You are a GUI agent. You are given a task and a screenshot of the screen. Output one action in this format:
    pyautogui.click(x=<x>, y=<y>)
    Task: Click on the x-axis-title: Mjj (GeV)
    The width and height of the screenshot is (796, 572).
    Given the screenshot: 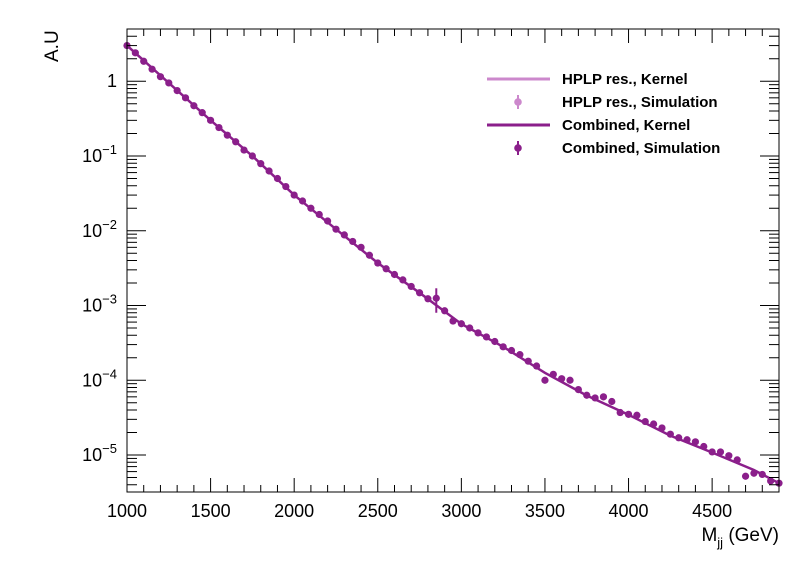 What is the action you would take?
    pyautogui.click(x=740, y=537)
    